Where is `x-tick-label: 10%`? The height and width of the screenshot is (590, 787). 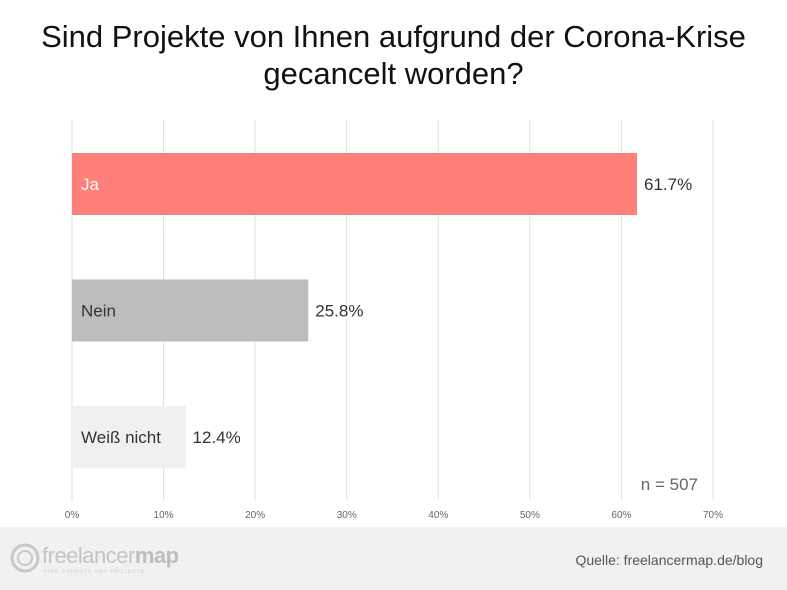 x-tick-label: 10% is located at coordinates (164, 515).